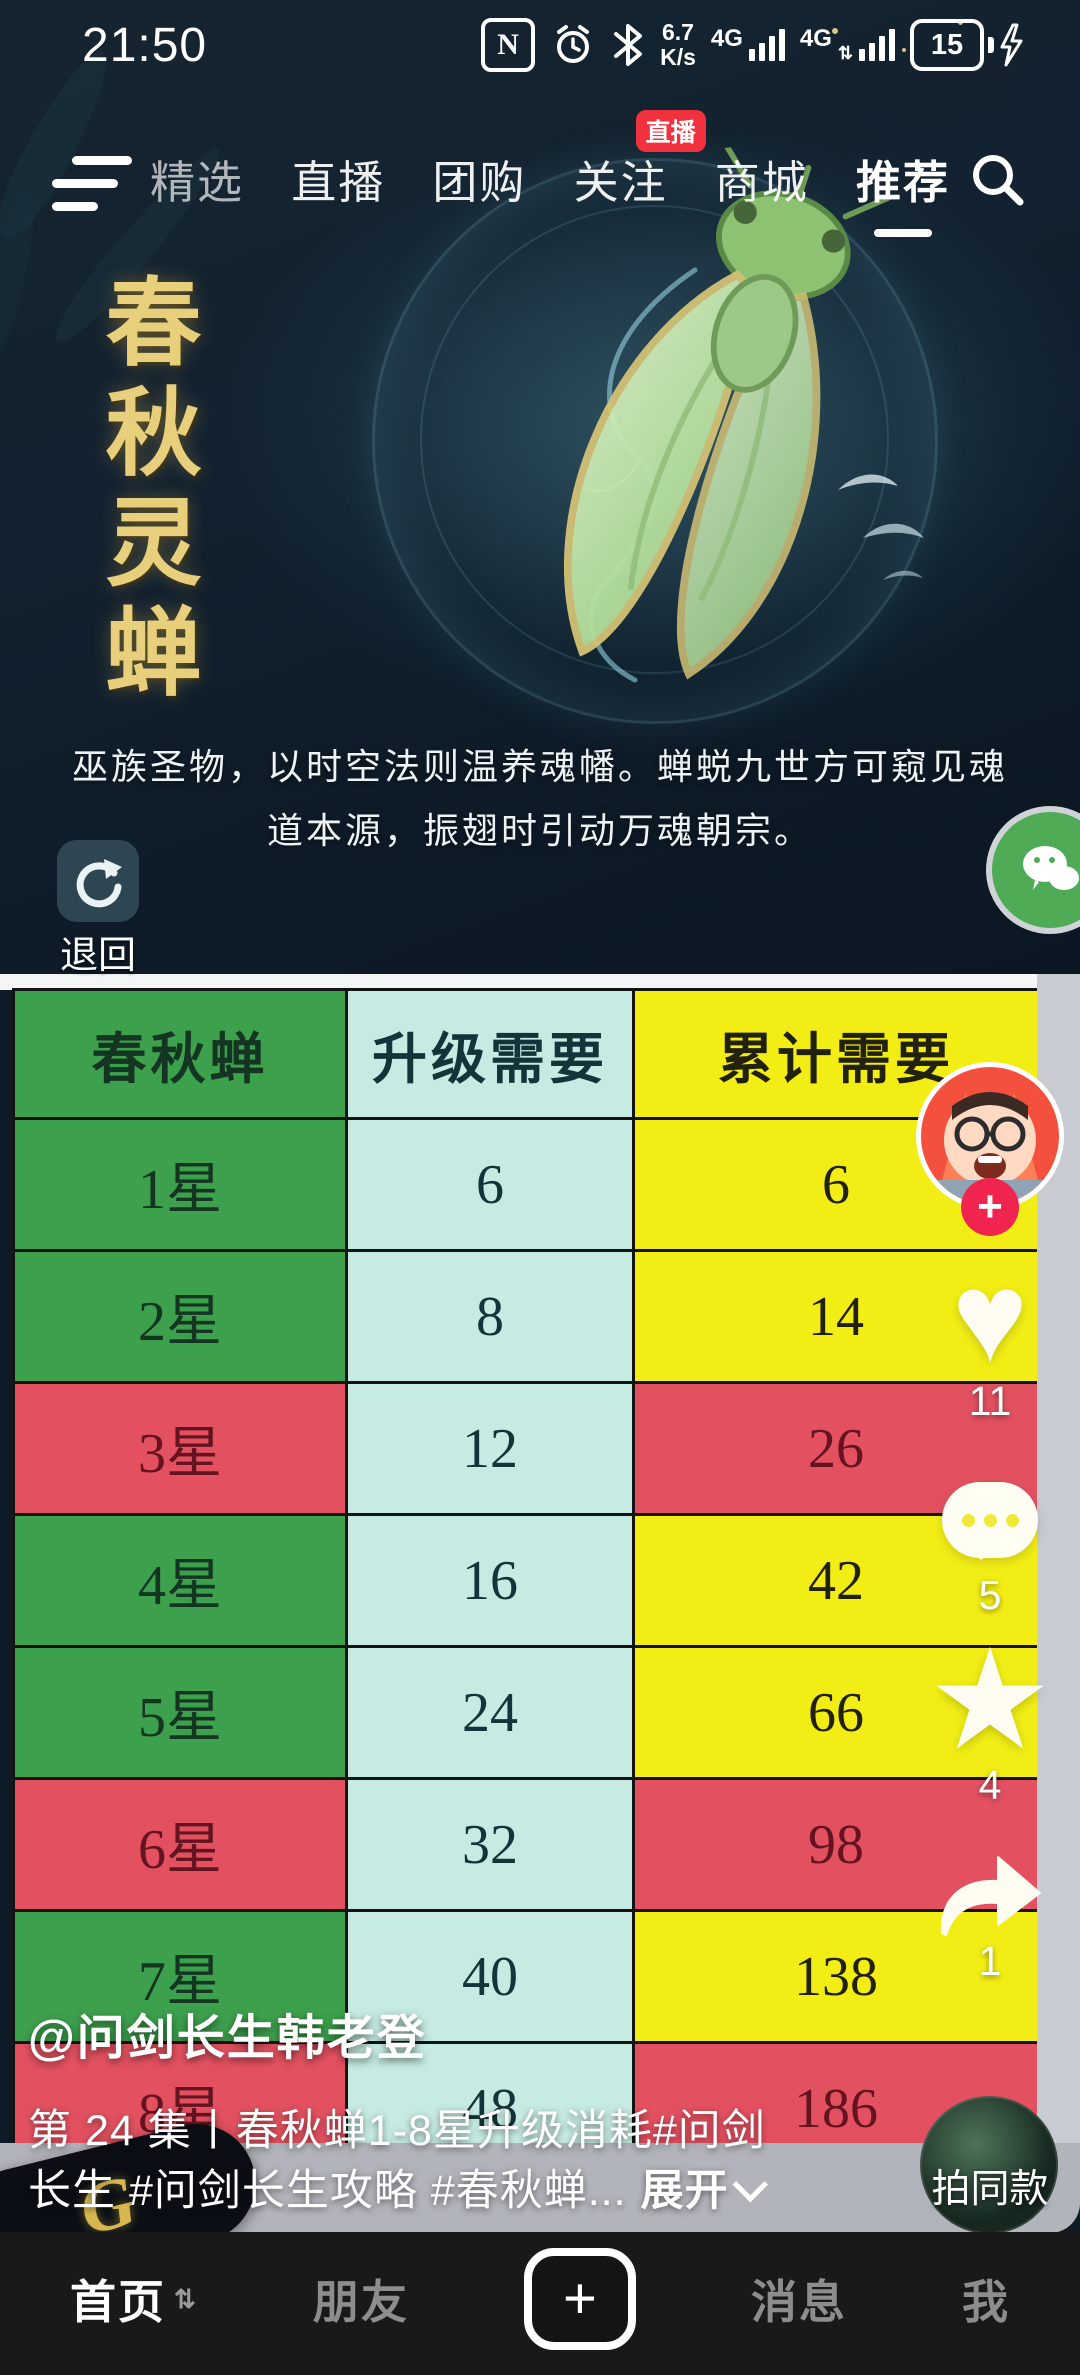 This screenshot has height=2375, width=1080. Describe the element at coordinates (1011, 45) in the screenshot. I see `charging-bolt-icon` at that location.